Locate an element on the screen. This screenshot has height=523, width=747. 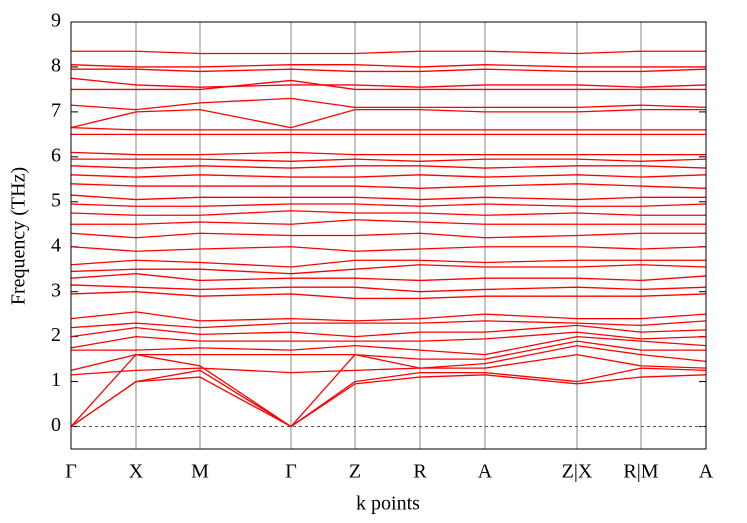
y-tick-label: 1 is located at coordinates (56, 380).